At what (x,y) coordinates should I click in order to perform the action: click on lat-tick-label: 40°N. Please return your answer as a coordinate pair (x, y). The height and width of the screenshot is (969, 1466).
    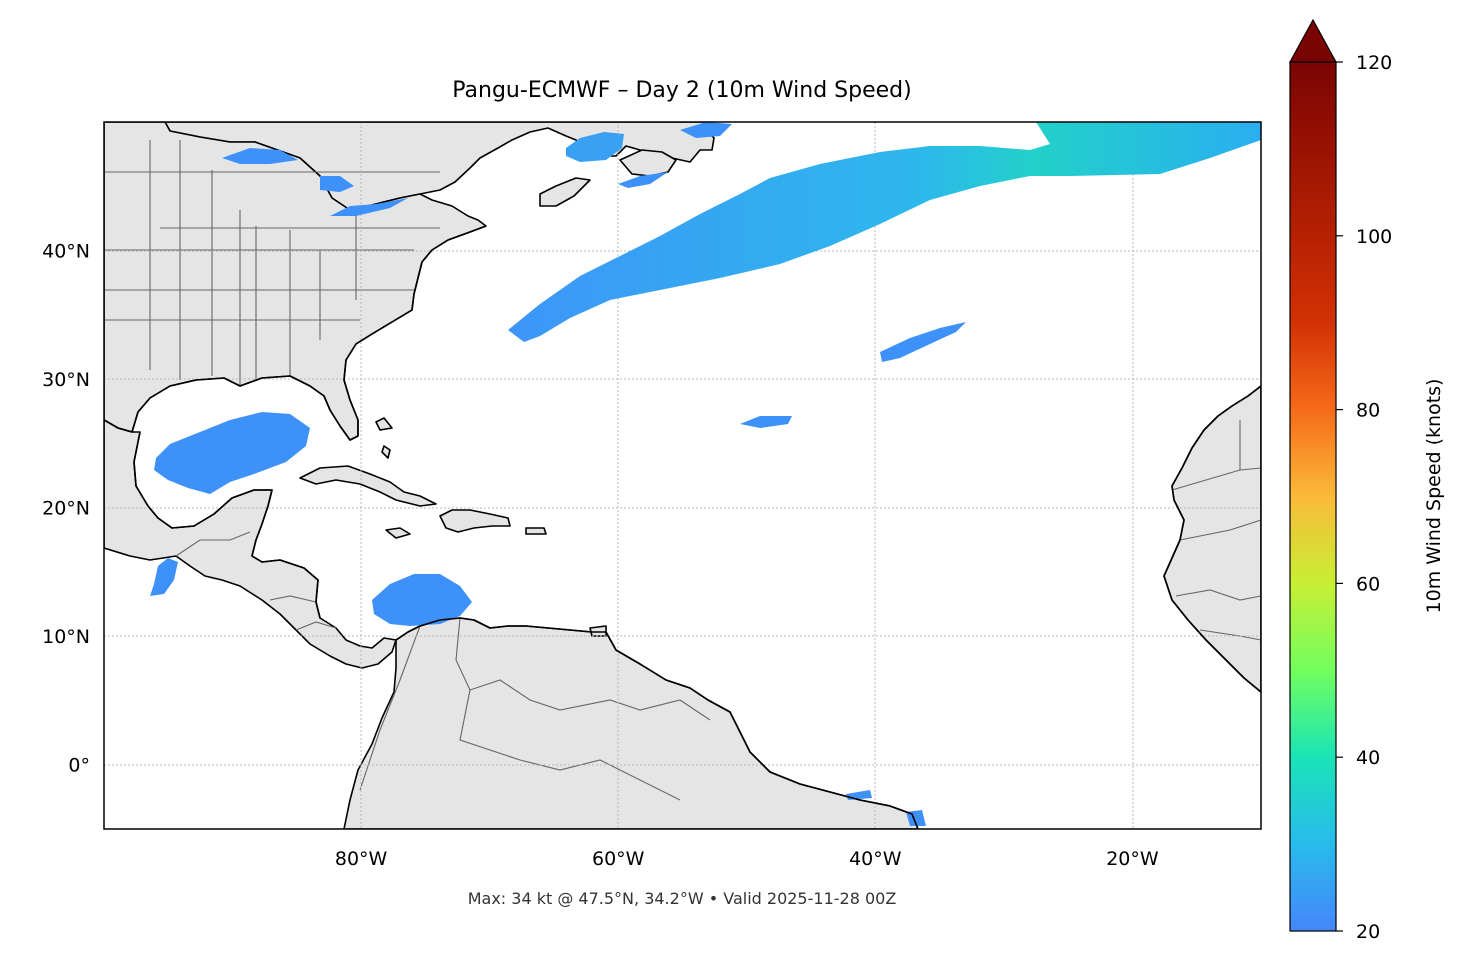
    Looking at the image, I should click on (66, 252).